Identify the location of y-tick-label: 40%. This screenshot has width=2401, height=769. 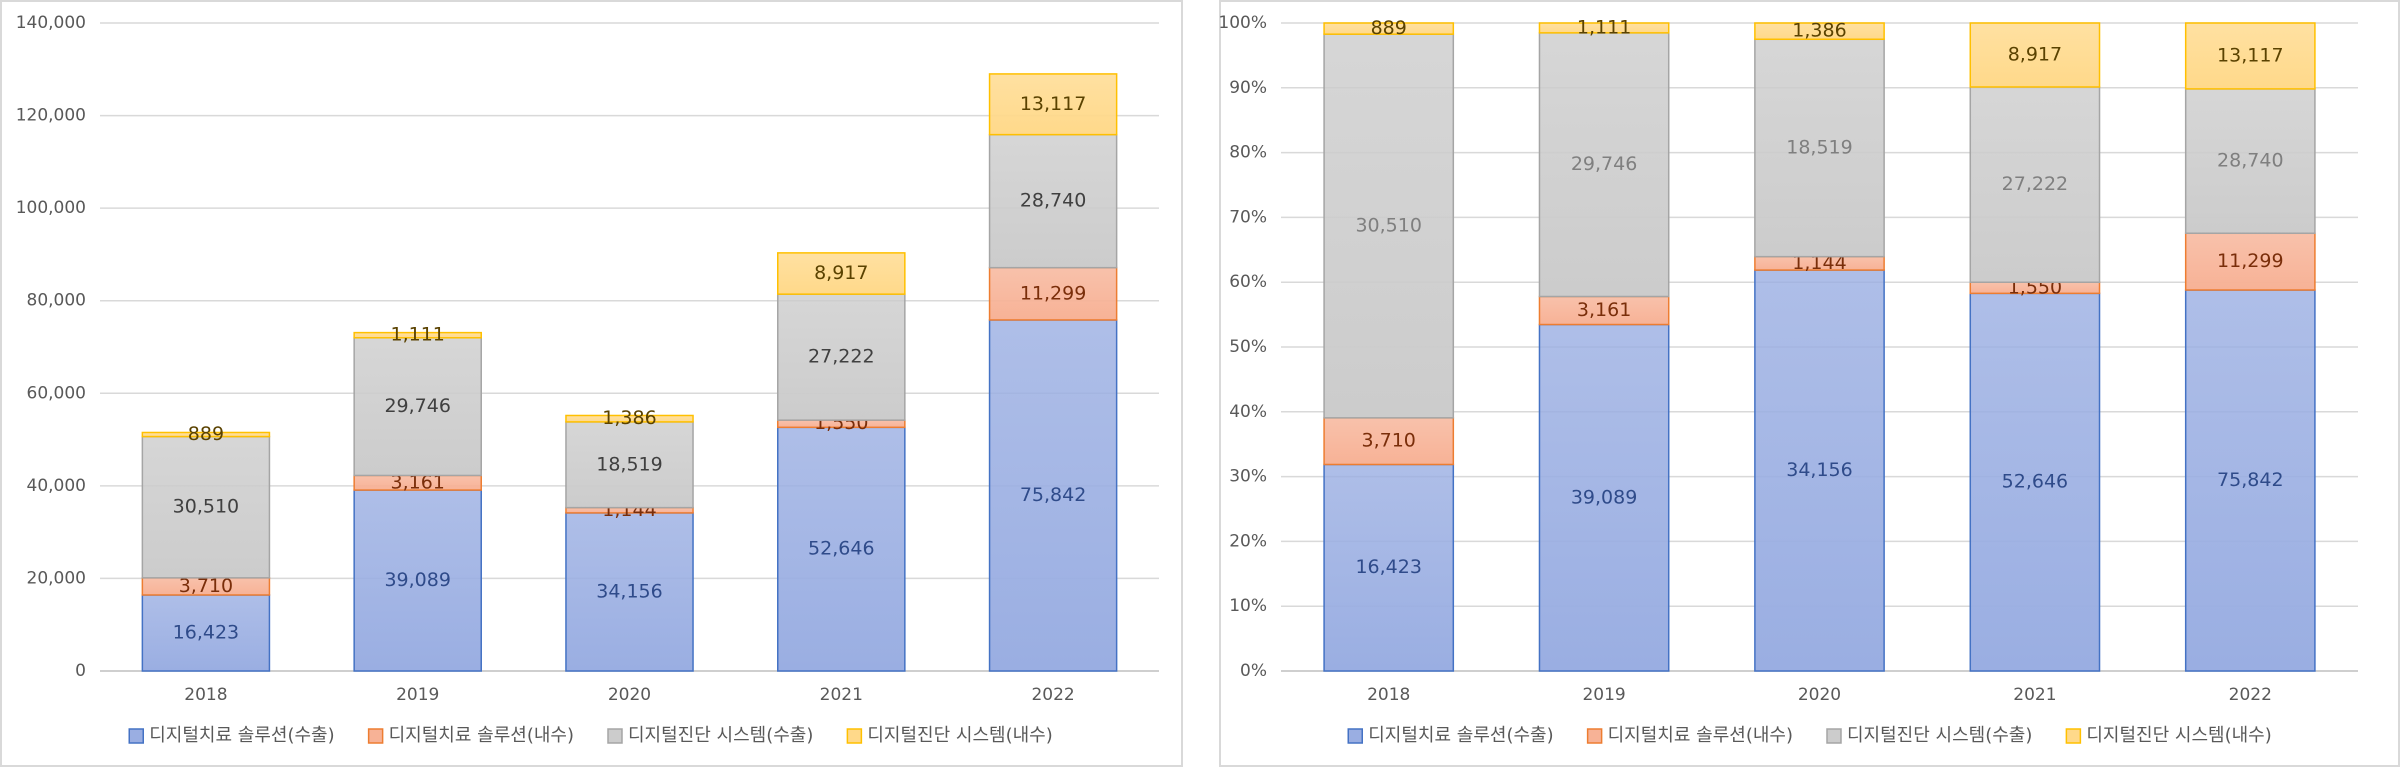
(1248, 412).